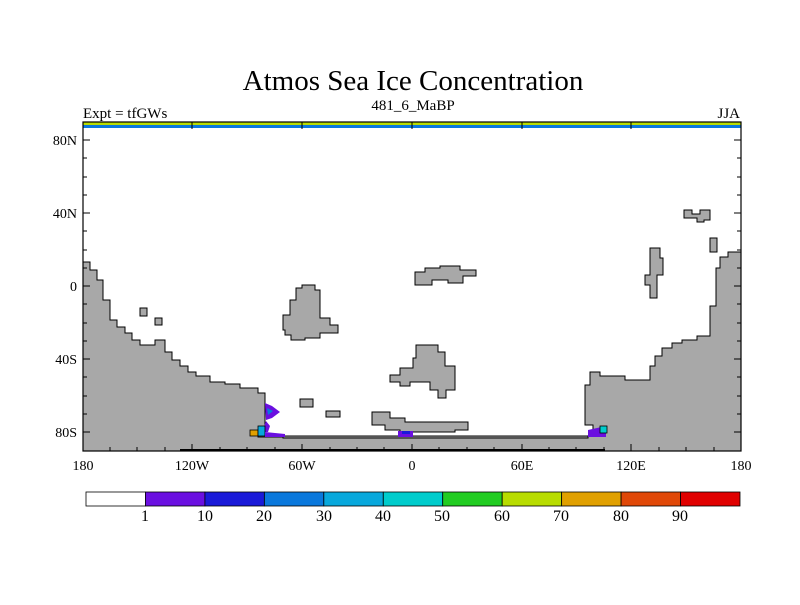 This screenshot has height=605, width=800. Describe the element at coordinates (561, 516) in the screenshot. I see `colorbar-label: 70` at that location.